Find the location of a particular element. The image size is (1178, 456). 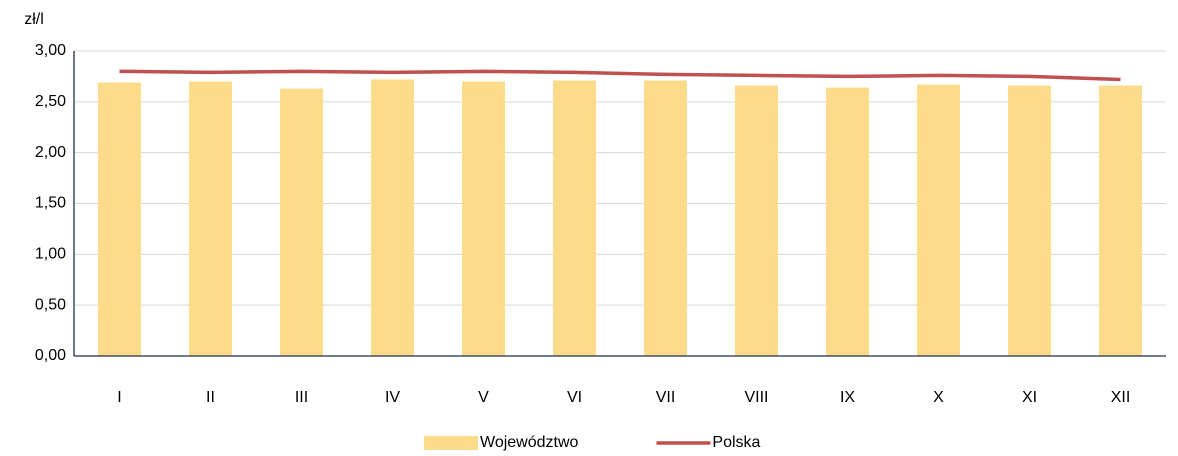

legend-label: Województwo is located at coordinates (529, 442).